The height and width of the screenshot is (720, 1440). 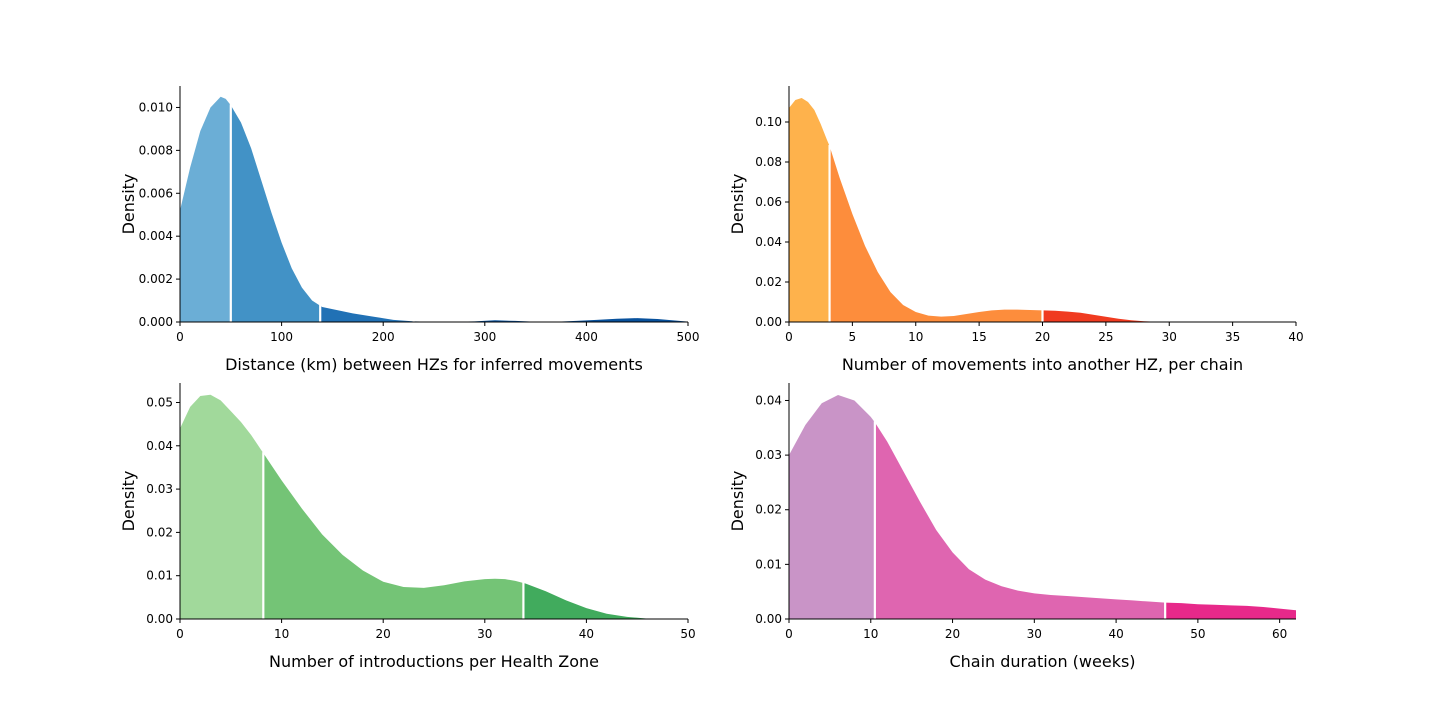 What do you see at coordinates (434, 661) in the screenshot?
I see `x-axis-title: Number of introductions per Health Zone` at bounding box center [434, 661].